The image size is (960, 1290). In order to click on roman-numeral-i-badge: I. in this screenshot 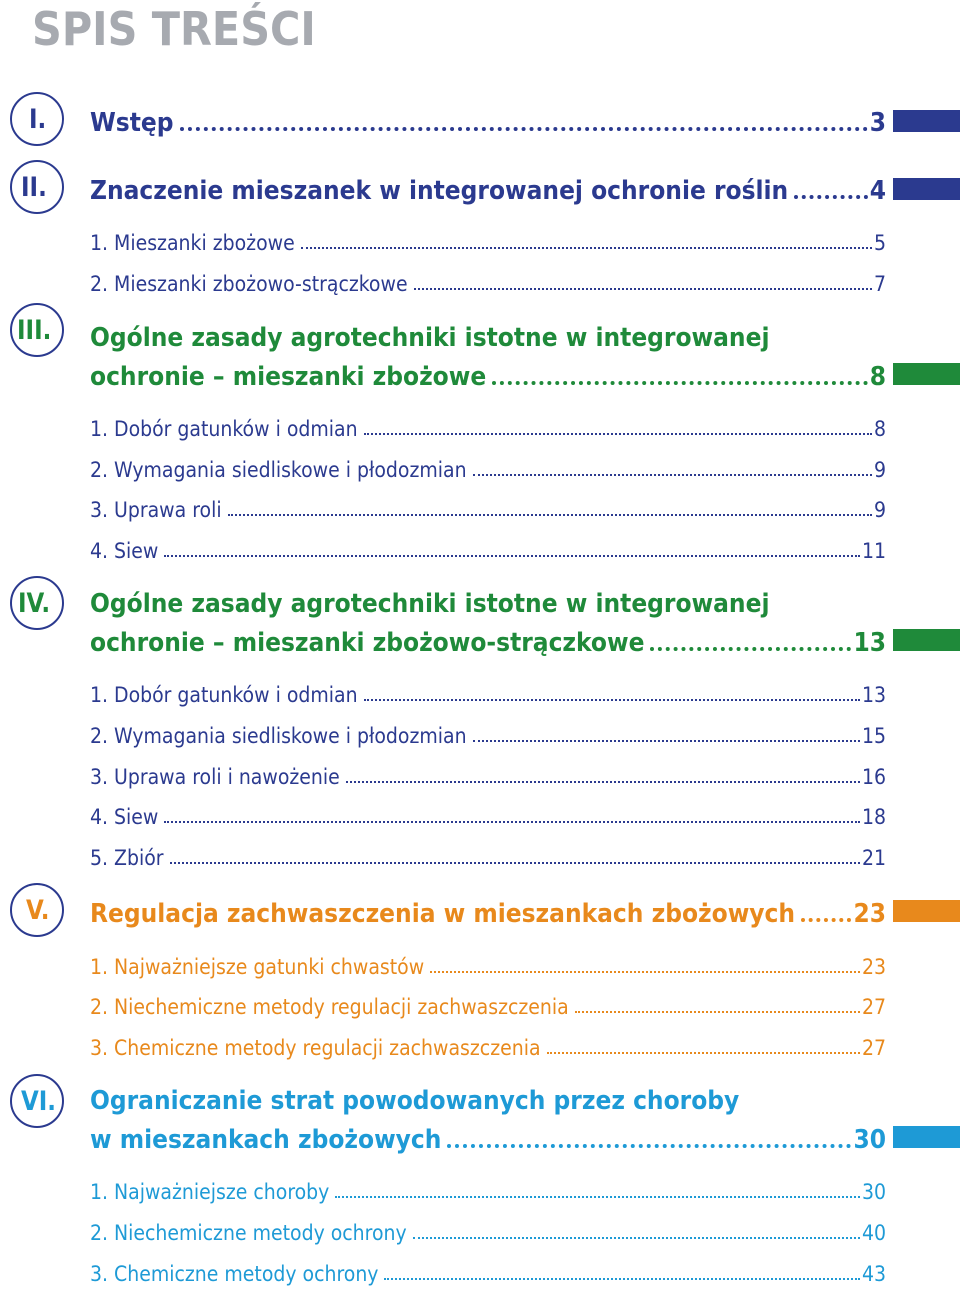, I will do `click(37, 119)`.